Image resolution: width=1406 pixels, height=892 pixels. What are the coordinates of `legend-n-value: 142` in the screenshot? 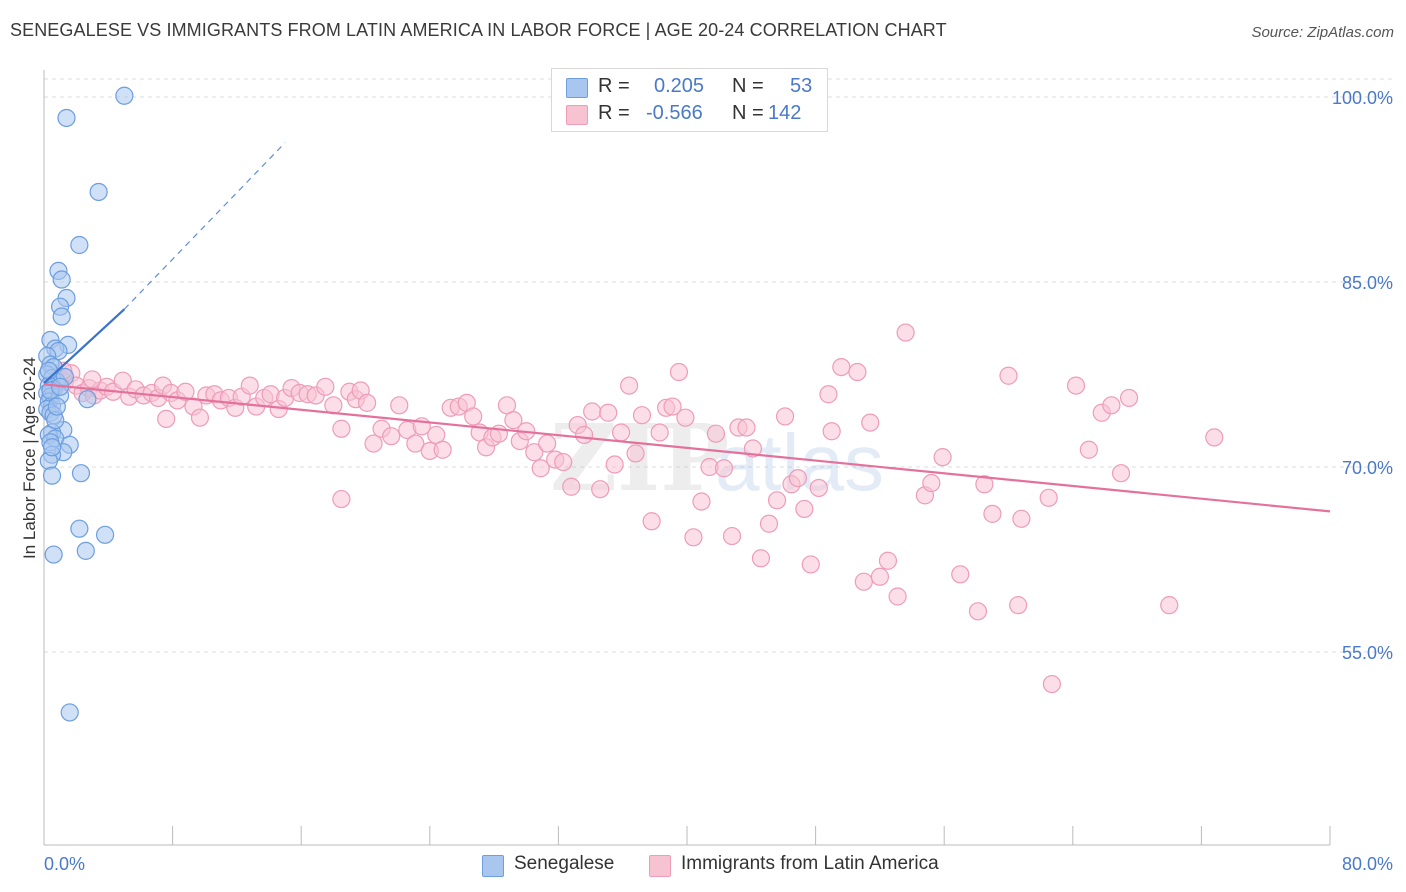 It's located at (785, 113).